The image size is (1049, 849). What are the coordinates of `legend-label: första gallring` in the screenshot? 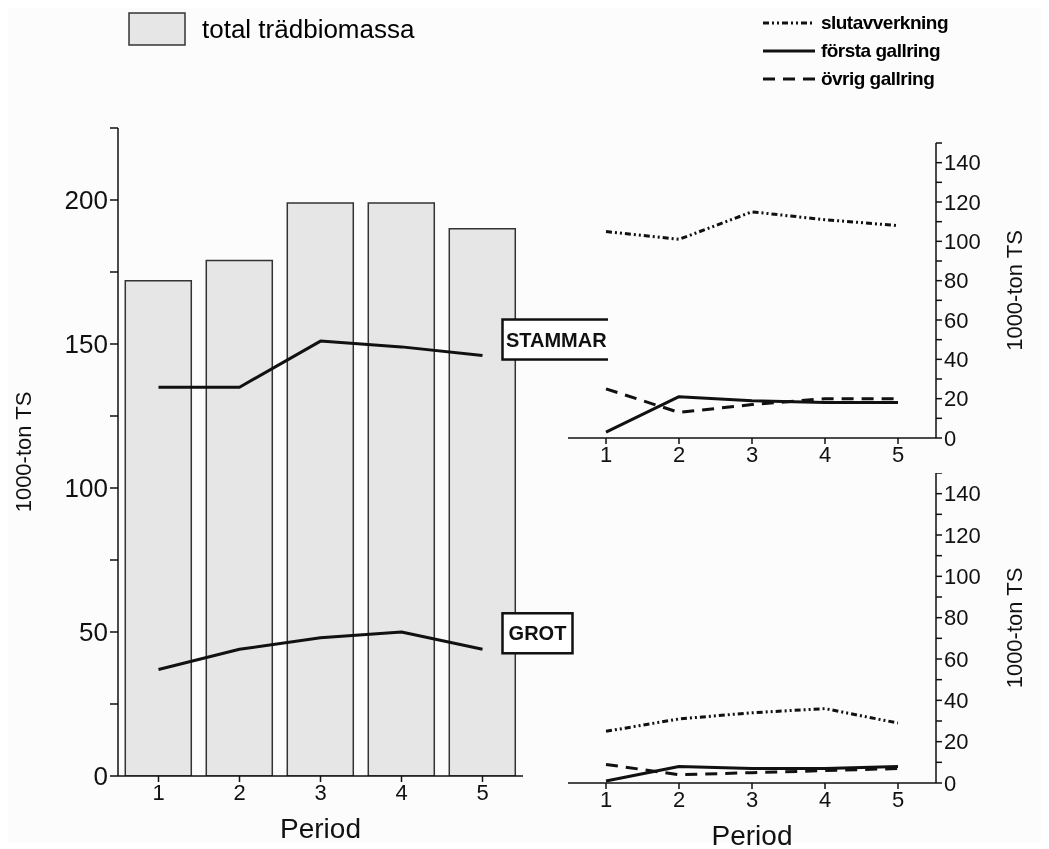 It's located at (880, 51).